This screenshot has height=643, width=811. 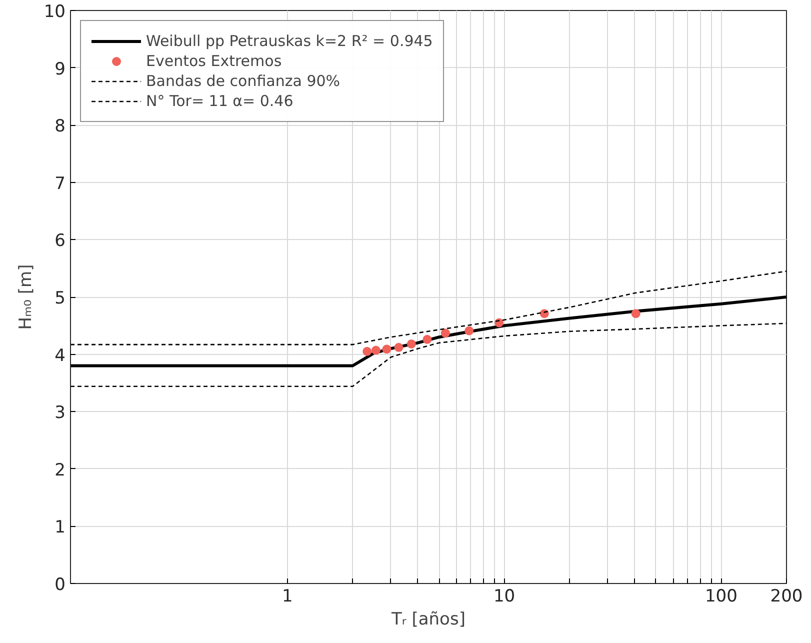 What do you see at coordinates (60, 470) in the screenshot?
I see `y-tick-label: 2` at bounding box center [60, 470].